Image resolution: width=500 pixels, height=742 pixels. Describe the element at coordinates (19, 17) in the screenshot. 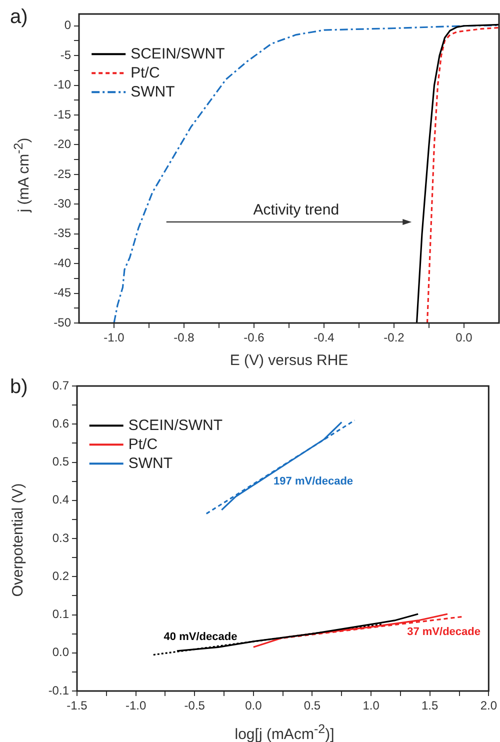

I see `chart-title: a)` at that location.